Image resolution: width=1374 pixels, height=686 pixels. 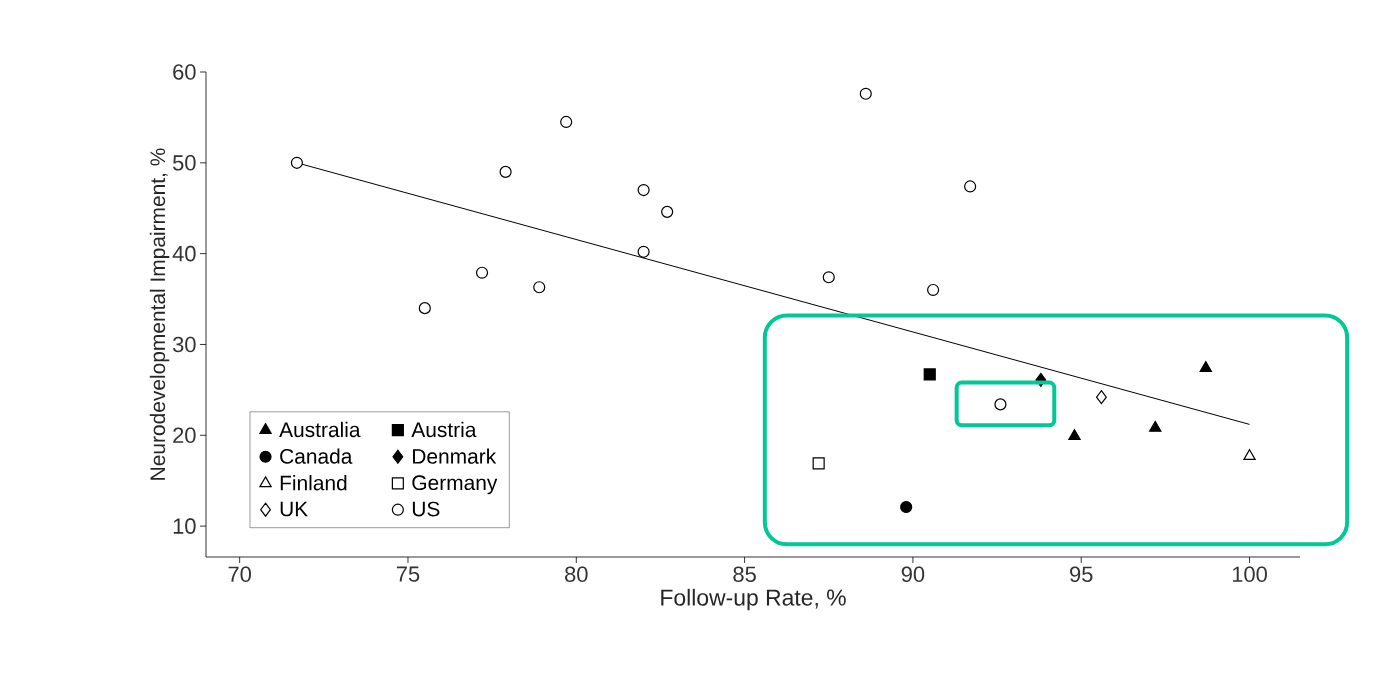 I want to click on y-tick-label: 30, so click(x=184, y=344).